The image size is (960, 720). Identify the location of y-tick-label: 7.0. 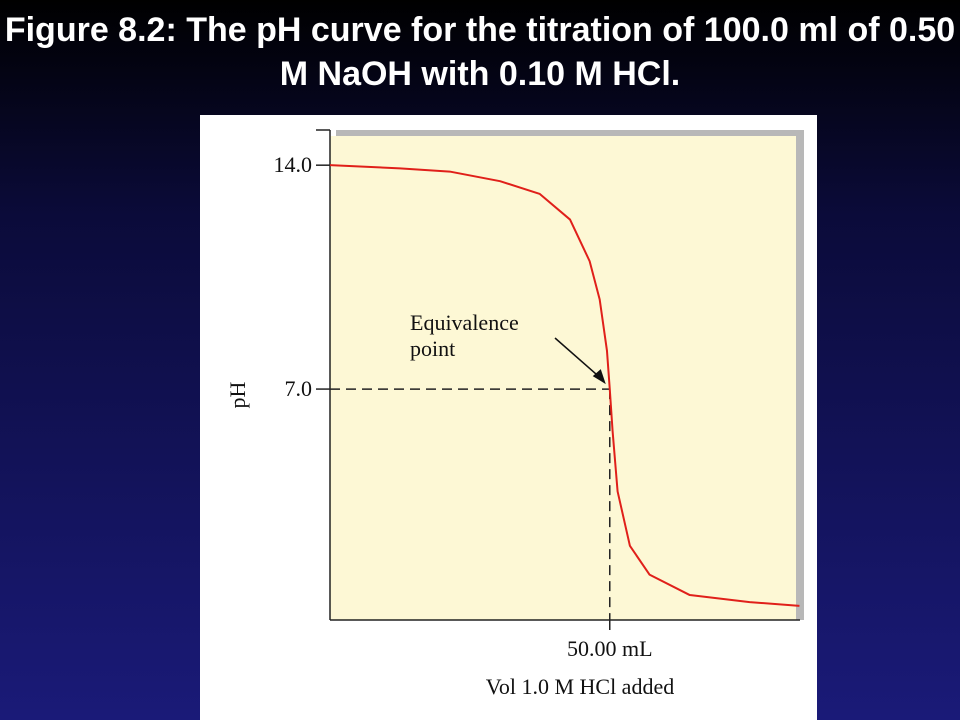
(299, 388).